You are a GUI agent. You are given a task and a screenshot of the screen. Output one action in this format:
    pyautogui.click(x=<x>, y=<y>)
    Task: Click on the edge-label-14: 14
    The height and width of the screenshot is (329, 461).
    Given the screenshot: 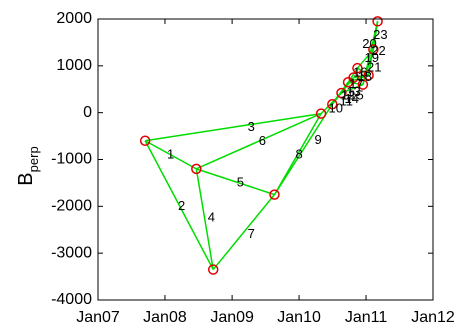 What is the action you would take?
    pyautogui.click(x=351, y=98)
    